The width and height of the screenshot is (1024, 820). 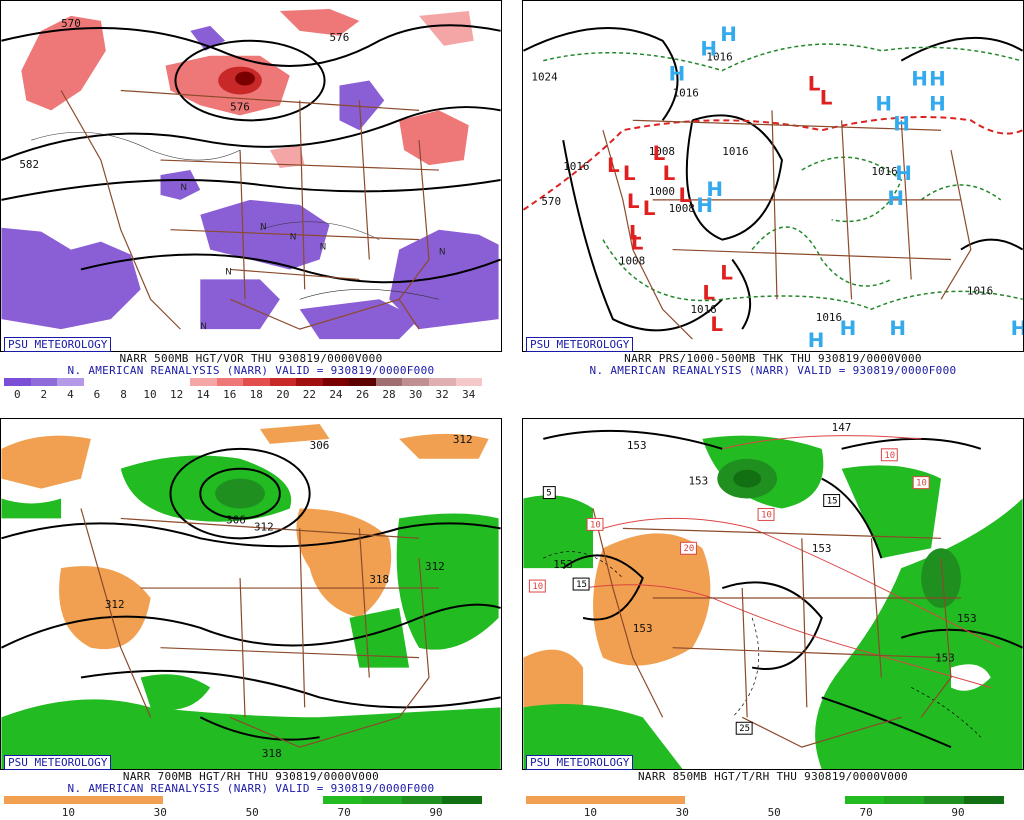 I want to click on colorbar-tick-label: 20, so click(x=283, y=394).